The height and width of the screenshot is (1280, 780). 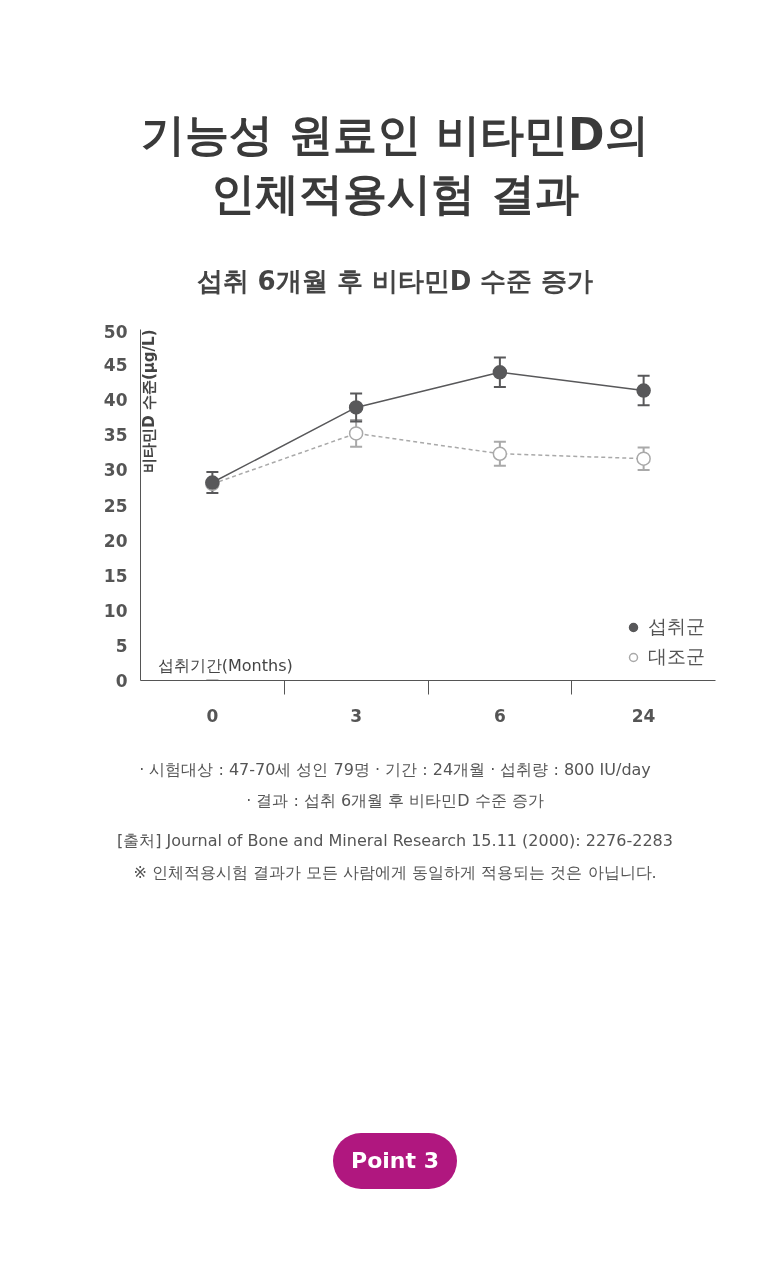 I want to click on y-tick-label: 20, so click(x=115, y=540).